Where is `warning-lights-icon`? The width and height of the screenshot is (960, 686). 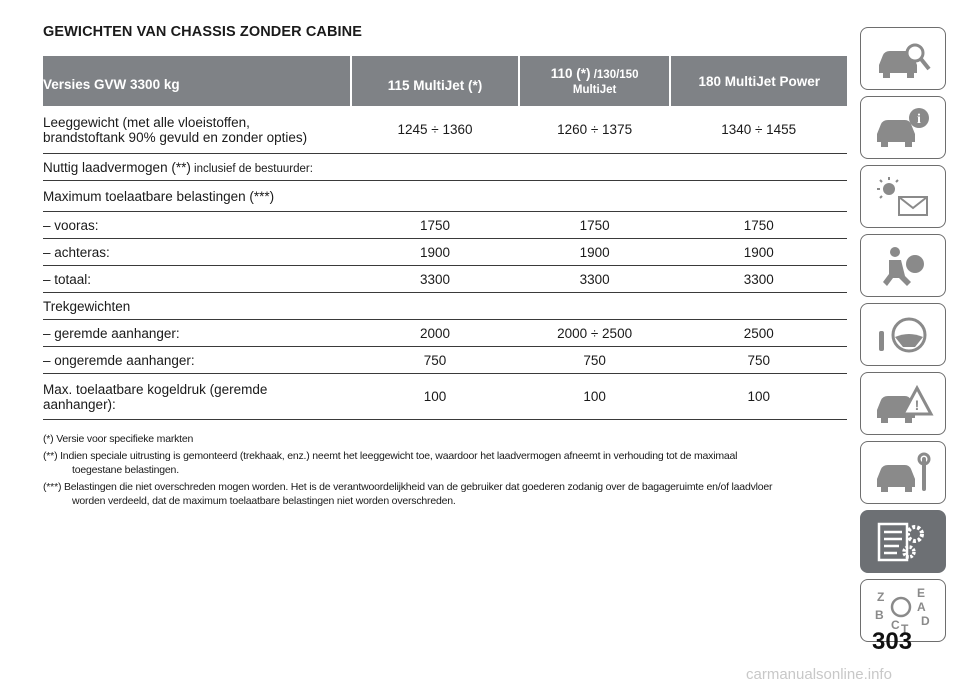
warning-lights-icon is located at coordinates (902, 196).